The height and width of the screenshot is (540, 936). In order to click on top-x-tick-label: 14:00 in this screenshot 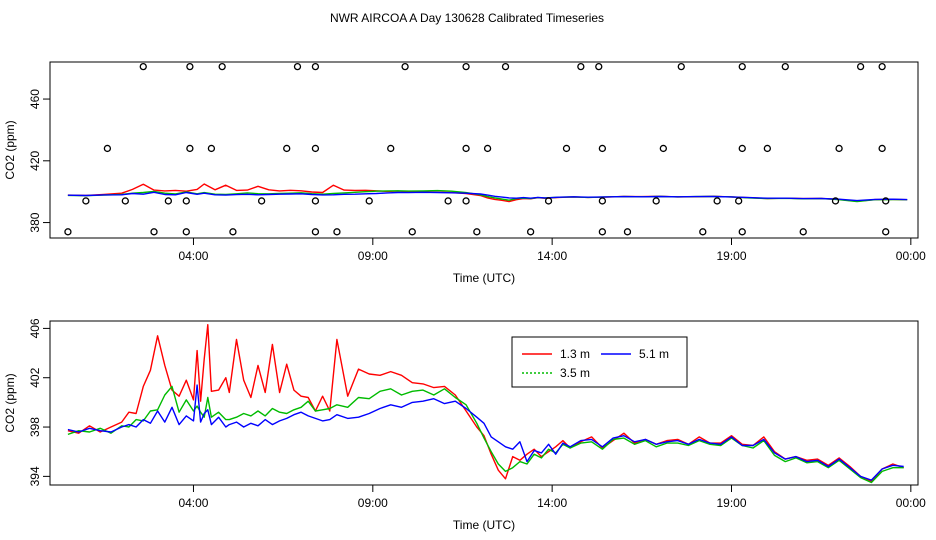, I will do `click(552, 256)`.